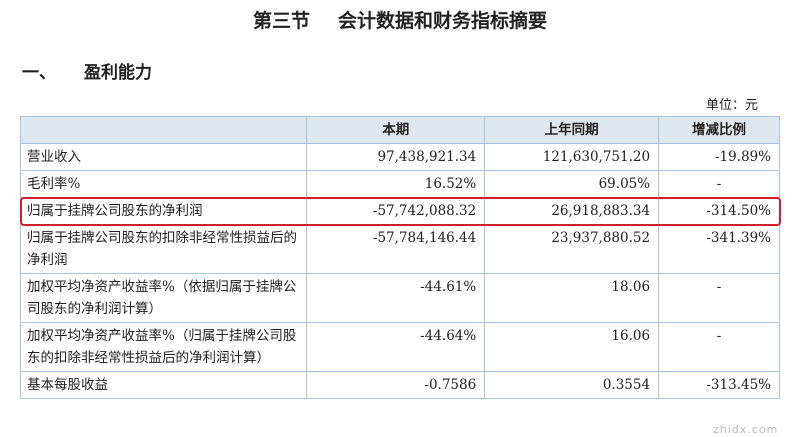 The height and width of the screenshot is (437, 800). I want to click on current-value: -57,784,146.44, so click(396, 249).